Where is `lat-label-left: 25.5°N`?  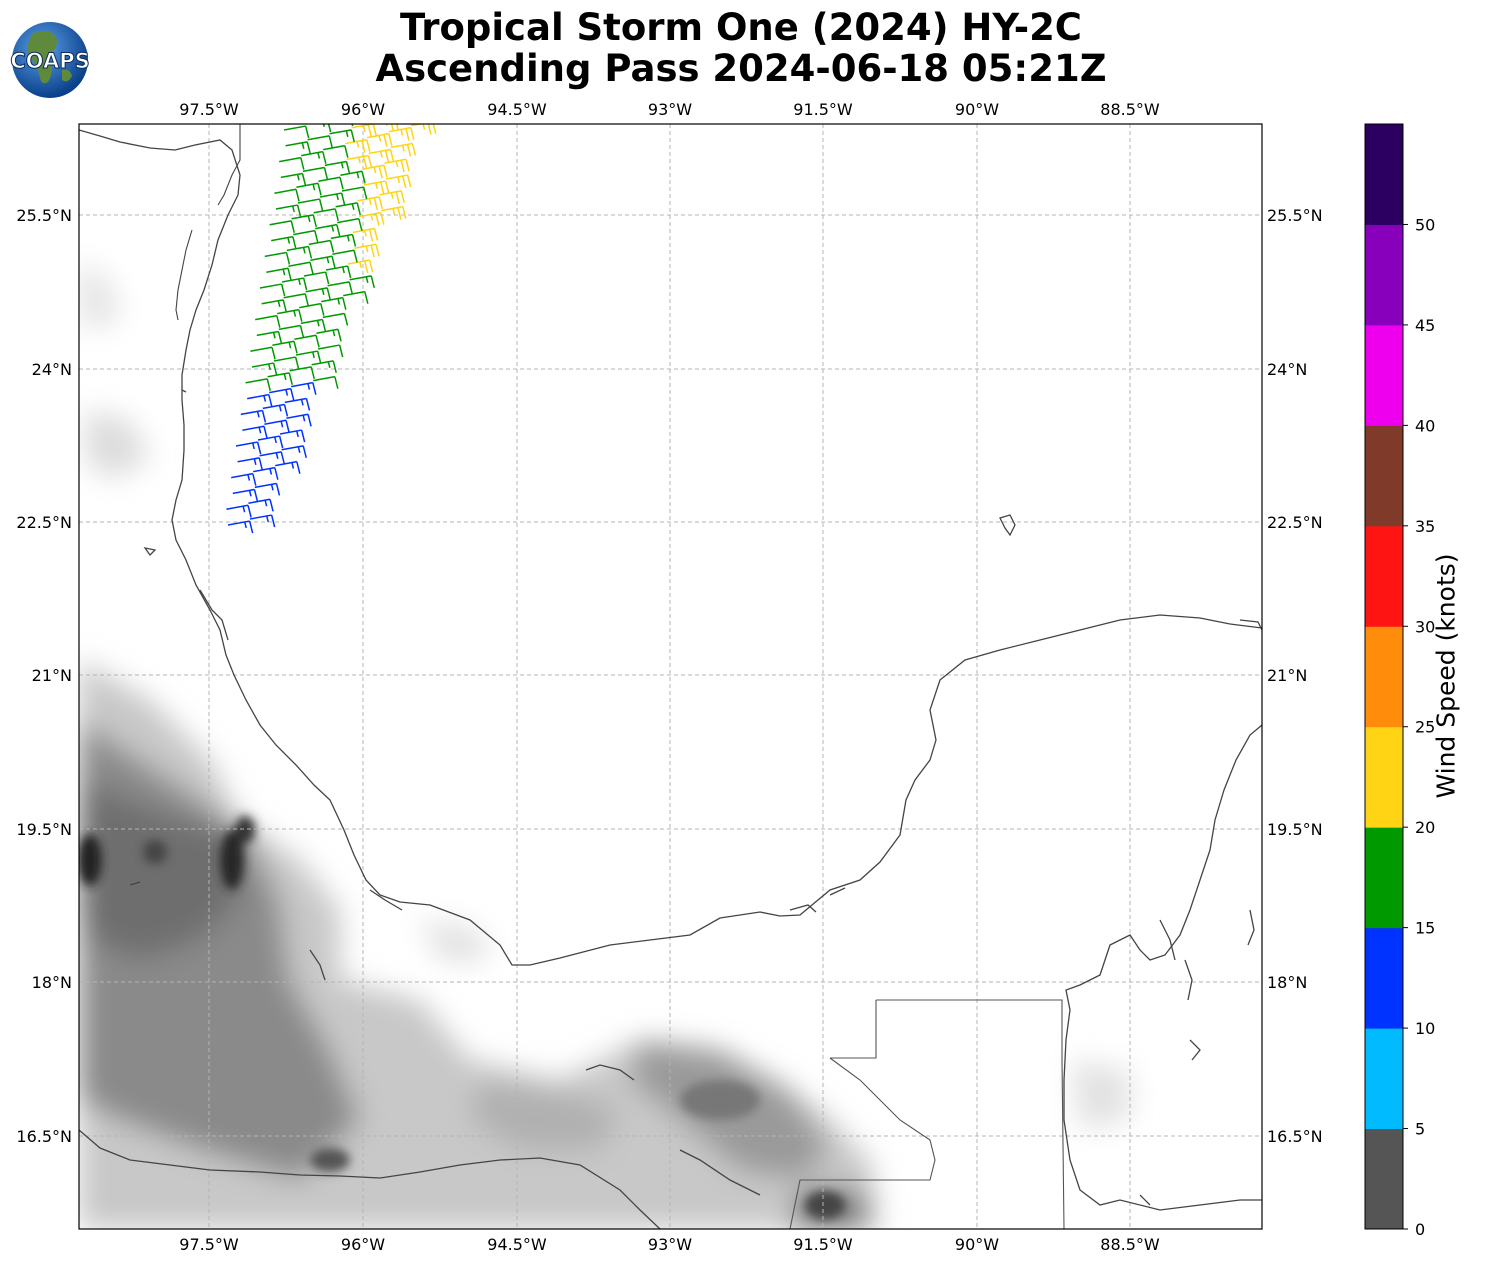 lat-label-left: 25.5°N is located at coordinates (44, 215).